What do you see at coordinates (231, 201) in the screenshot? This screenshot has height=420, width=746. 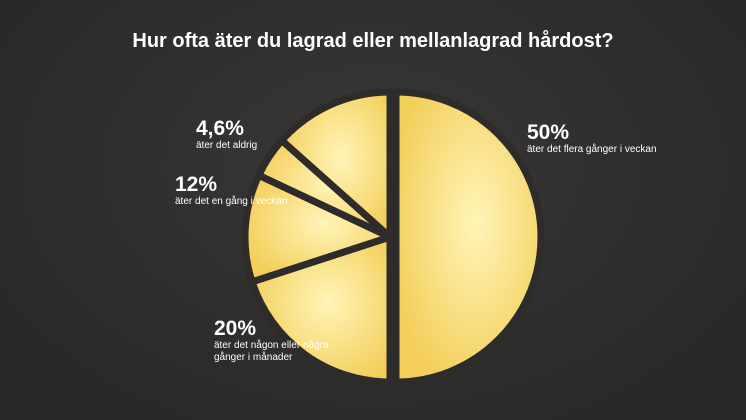 I see `category-label: äter det en gång i veckan` at bounding box center [231, 201].